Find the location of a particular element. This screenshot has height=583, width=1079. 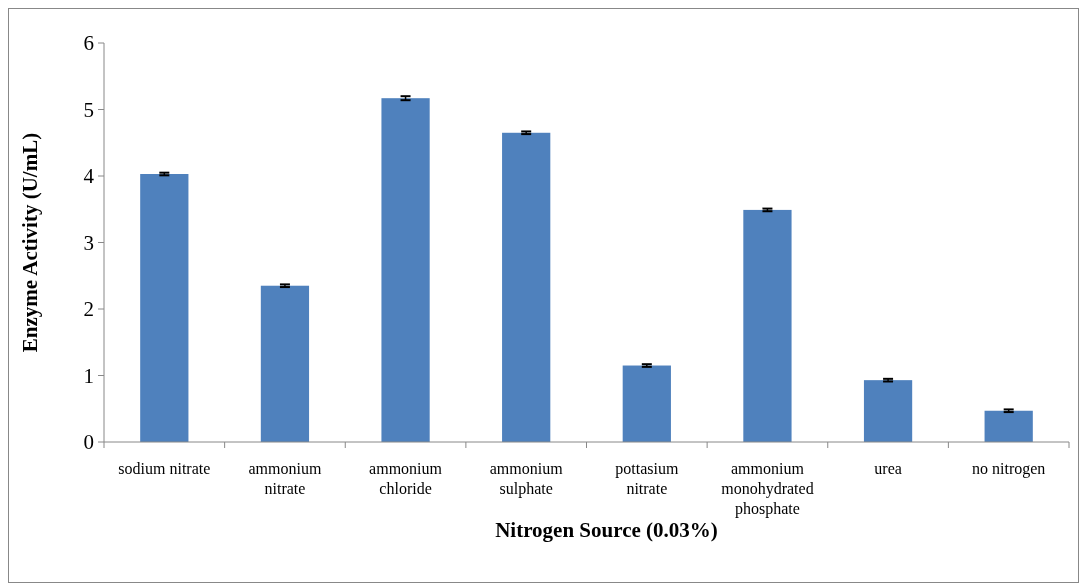

y-axis-title: Enzyme Activity (U/mL) is located at coordinates (30, 242).